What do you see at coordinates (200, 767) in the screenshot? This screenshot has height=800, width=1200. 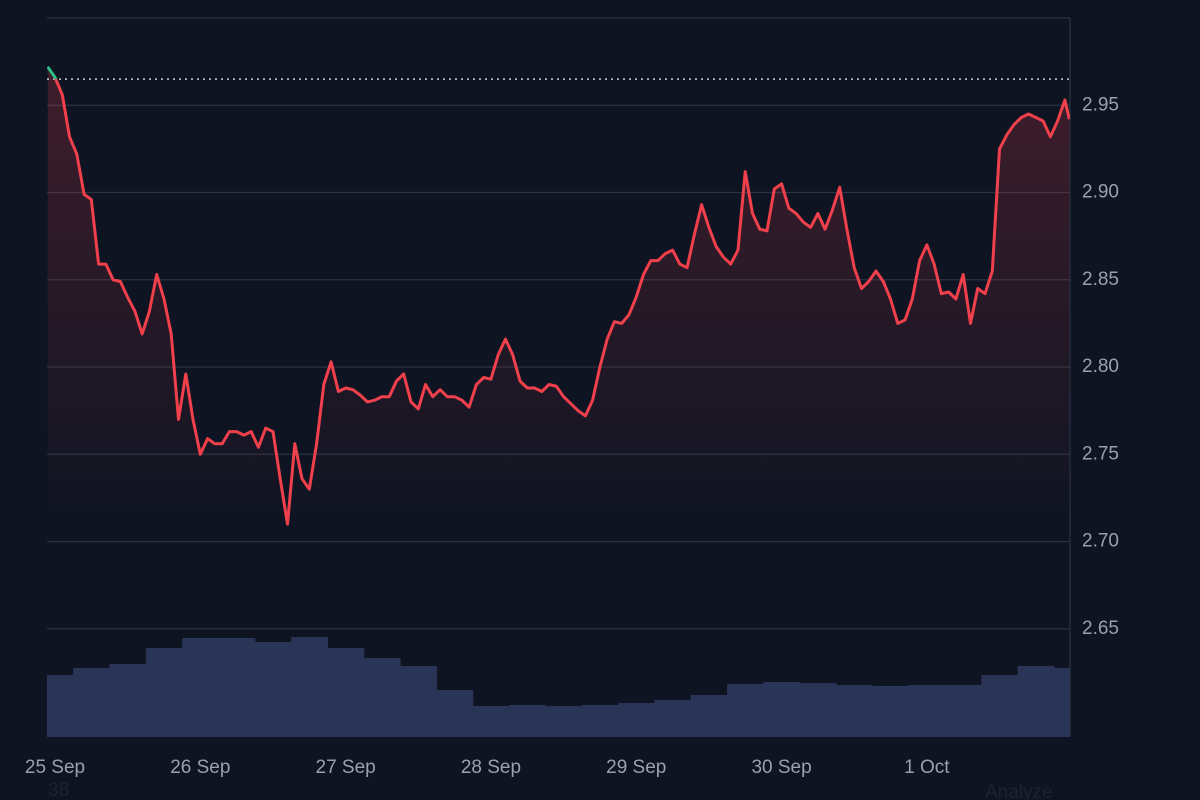 I see `x-tick-label: 26 Sep` at bounding box center [200, 767].